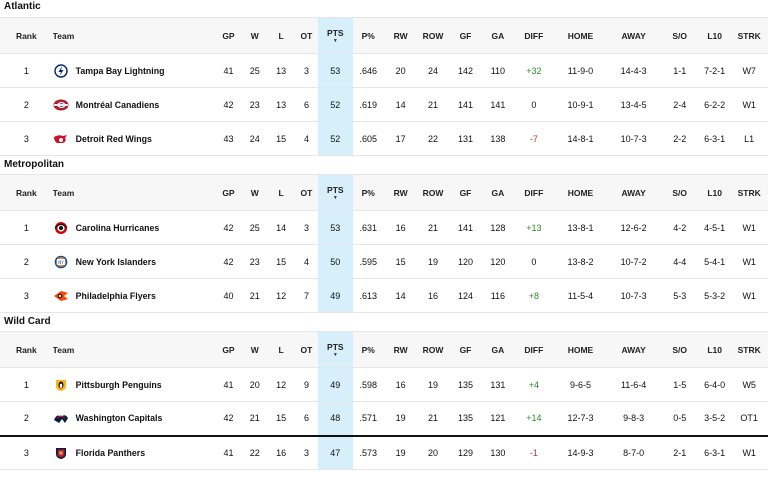 The width and height of the screenshot is (768, 489). I want to click on cell-team: Carolina Hurricanes, so click(134, 228).